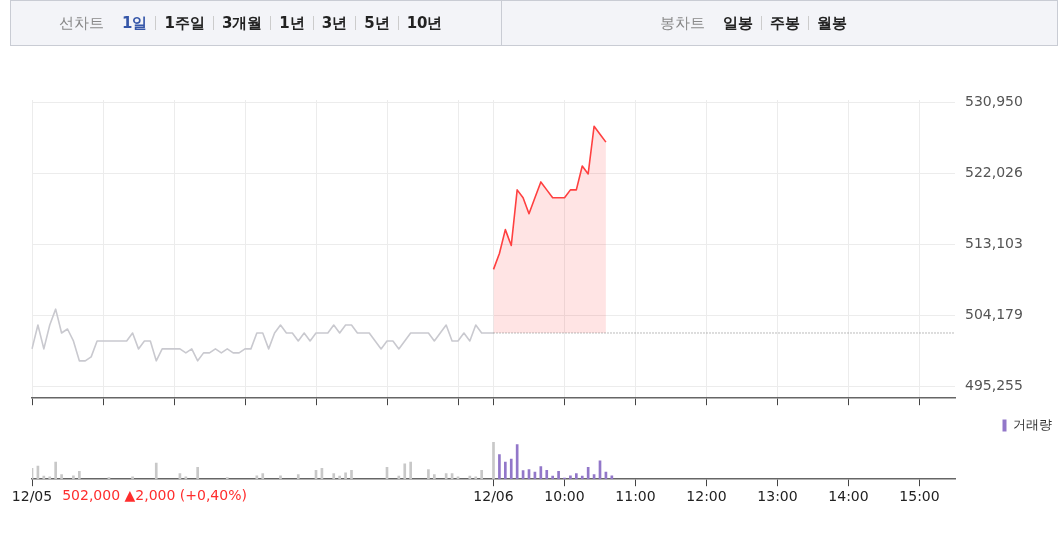 The width and height of the screenshot is (1058, 535). I want to click on text: 5년, so click(376, 23).